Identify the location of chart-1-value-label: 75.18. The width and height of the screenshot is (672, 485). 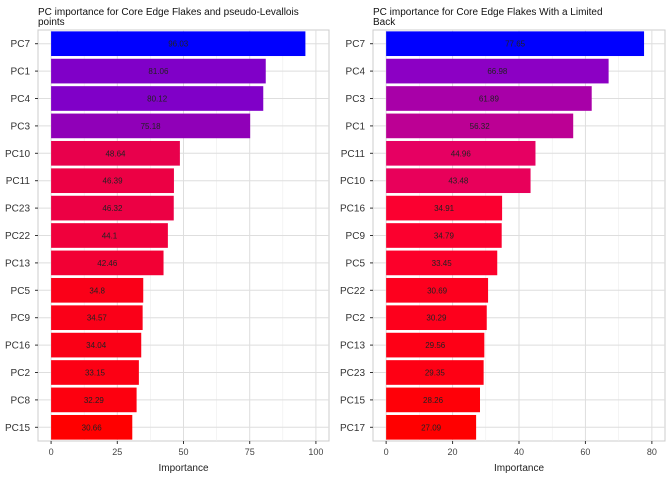
(151, 126).